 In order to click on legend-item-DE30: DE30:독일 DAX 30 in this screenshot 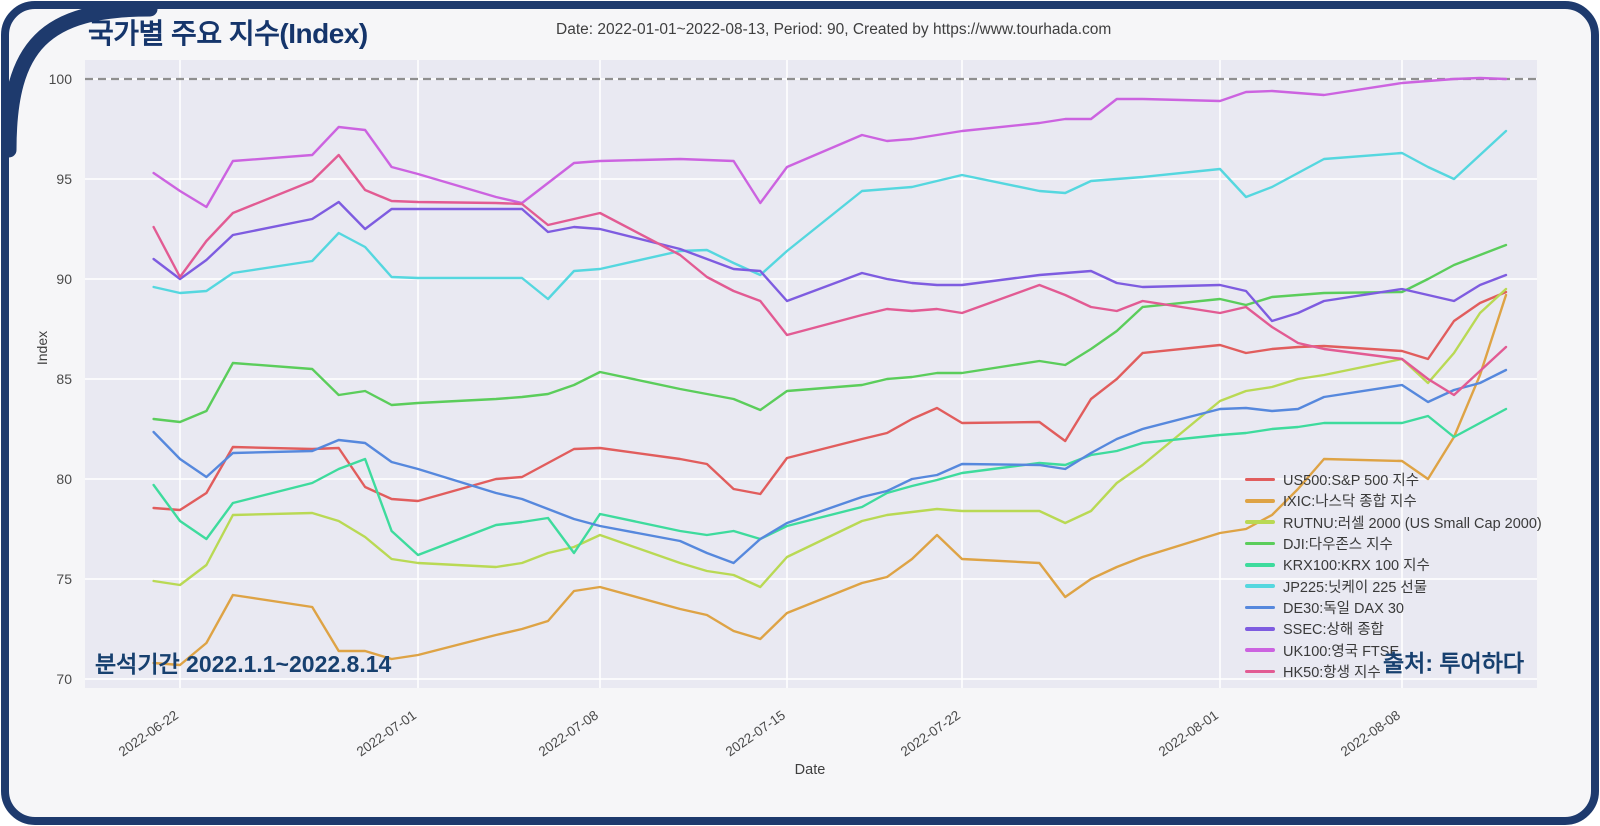, I will do `click(1393, 607)`.